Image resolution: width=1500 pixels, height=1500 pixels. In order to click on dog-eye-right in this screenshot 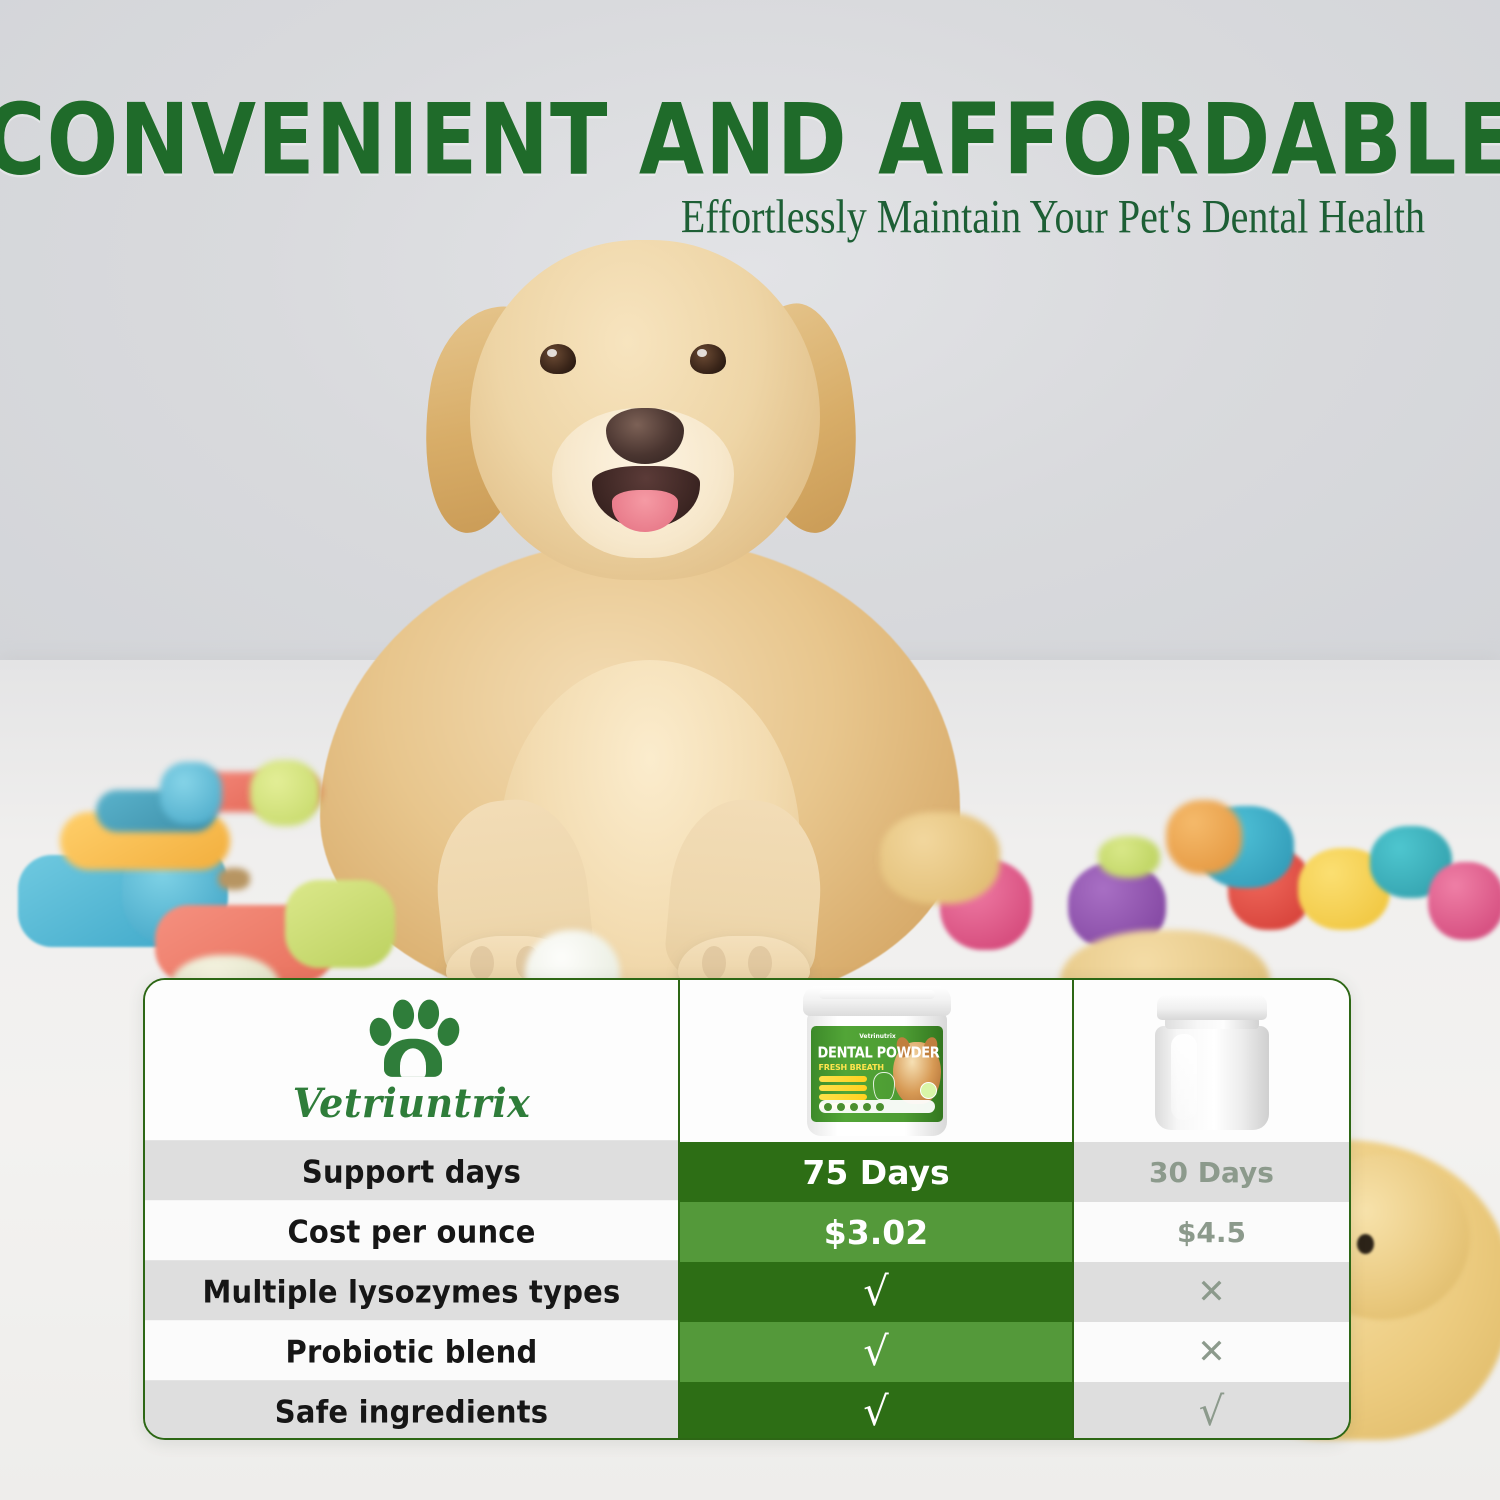, I will do `click(708, 359)`.